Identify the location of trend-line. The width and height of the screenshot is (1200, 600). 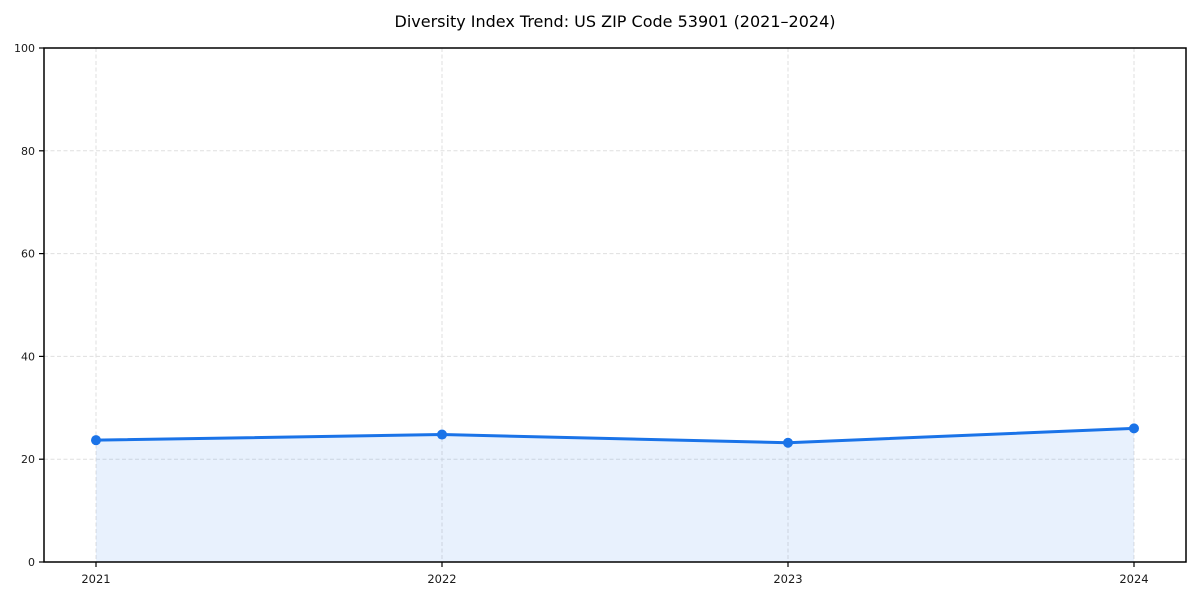
(615, 435).